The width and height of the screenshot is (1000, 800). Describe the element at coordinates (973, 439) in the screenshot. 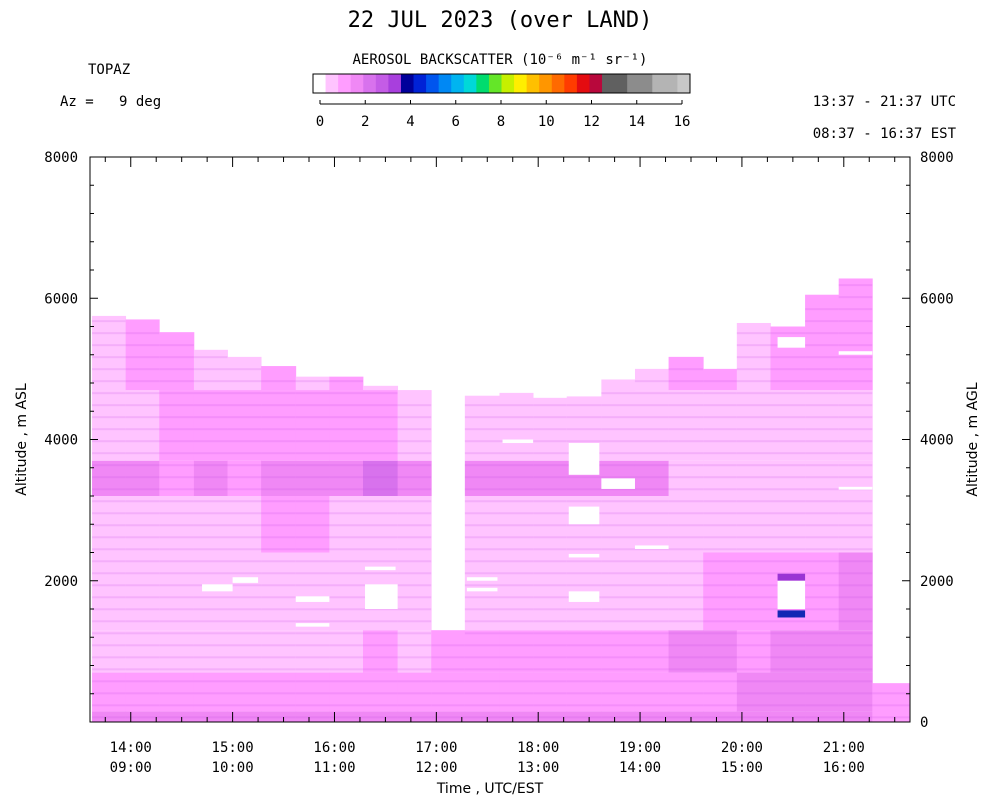

I see `y-axis-label-right: Altitude , m AGL` at that location.